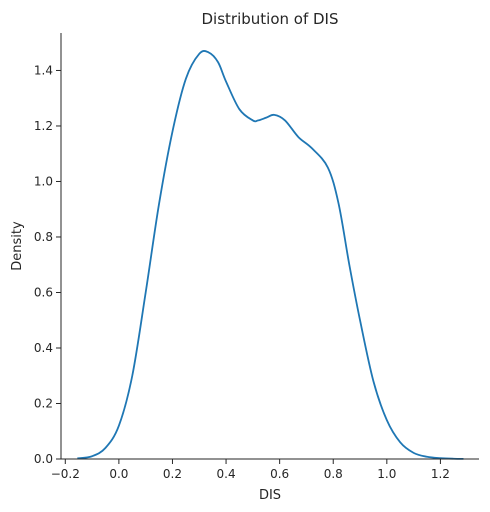  What do you see at coordinates (386, 474) in the screenshot?
I see `x-tick-label: 1.0` at bounding box center [386, 474].